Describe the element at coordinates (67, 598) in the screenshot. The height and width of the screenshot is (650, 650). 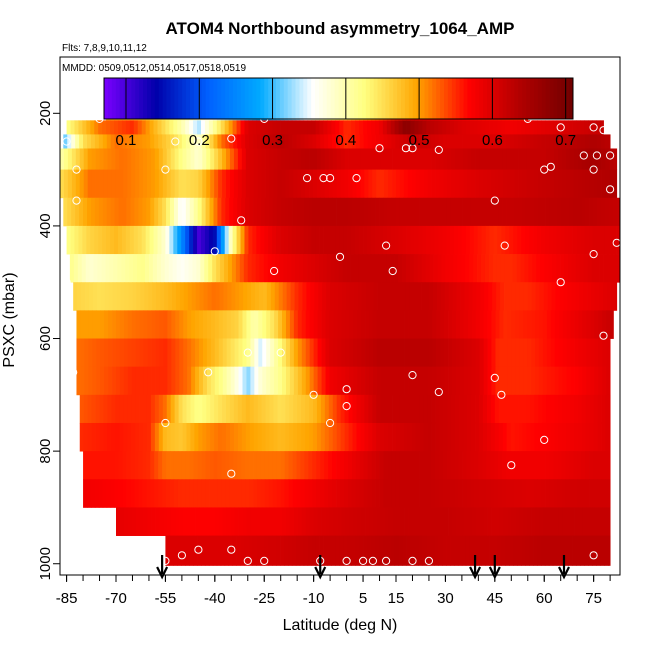
I see `x-tick-label: -85` at that location.